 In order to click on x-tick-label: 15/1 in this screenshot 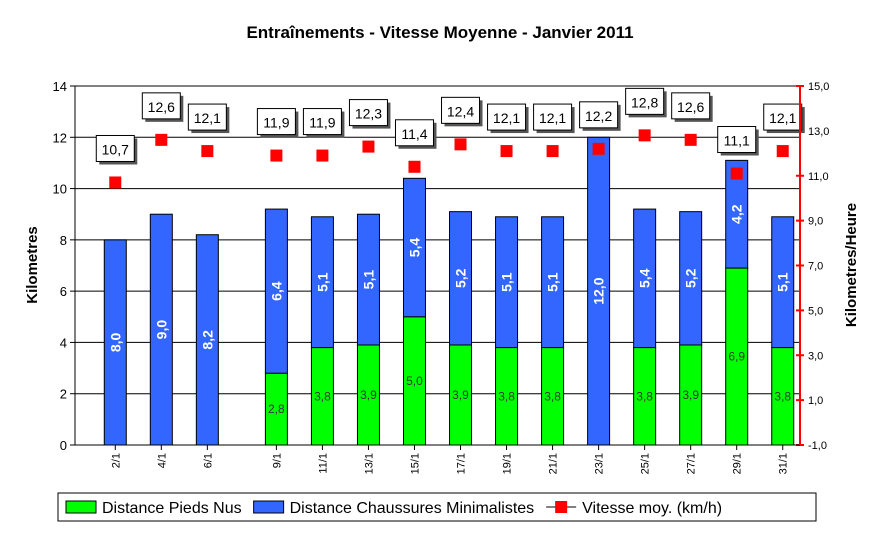, I will do `click(415, 463)`.